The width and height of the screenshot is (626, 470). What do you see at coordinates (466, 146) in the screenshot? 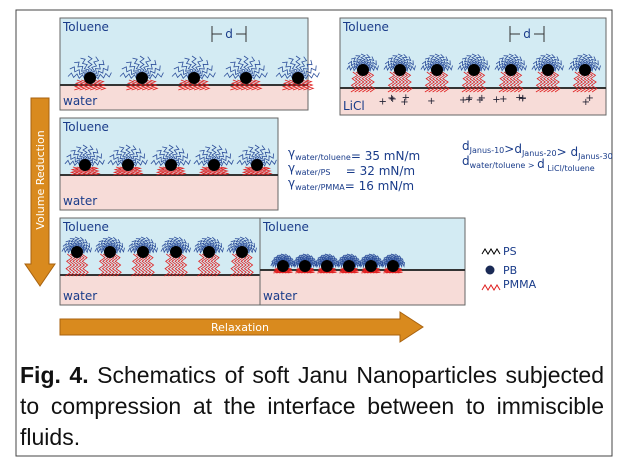
I see `equation-part: d` at bounding box center [466, 146].